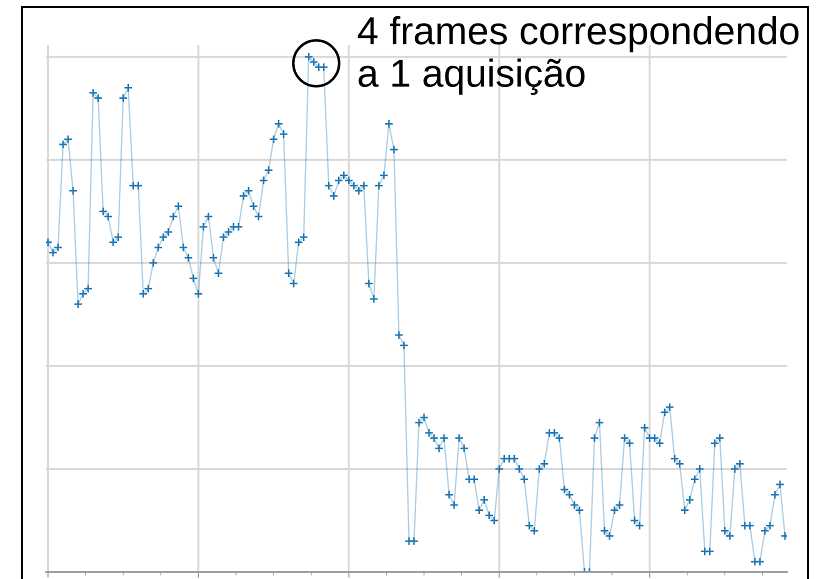  Describe the element at coordinates (578, 55) in the screenshot. I see `annotation: 4 frames correspondendo a 1 aquisição` at that location.